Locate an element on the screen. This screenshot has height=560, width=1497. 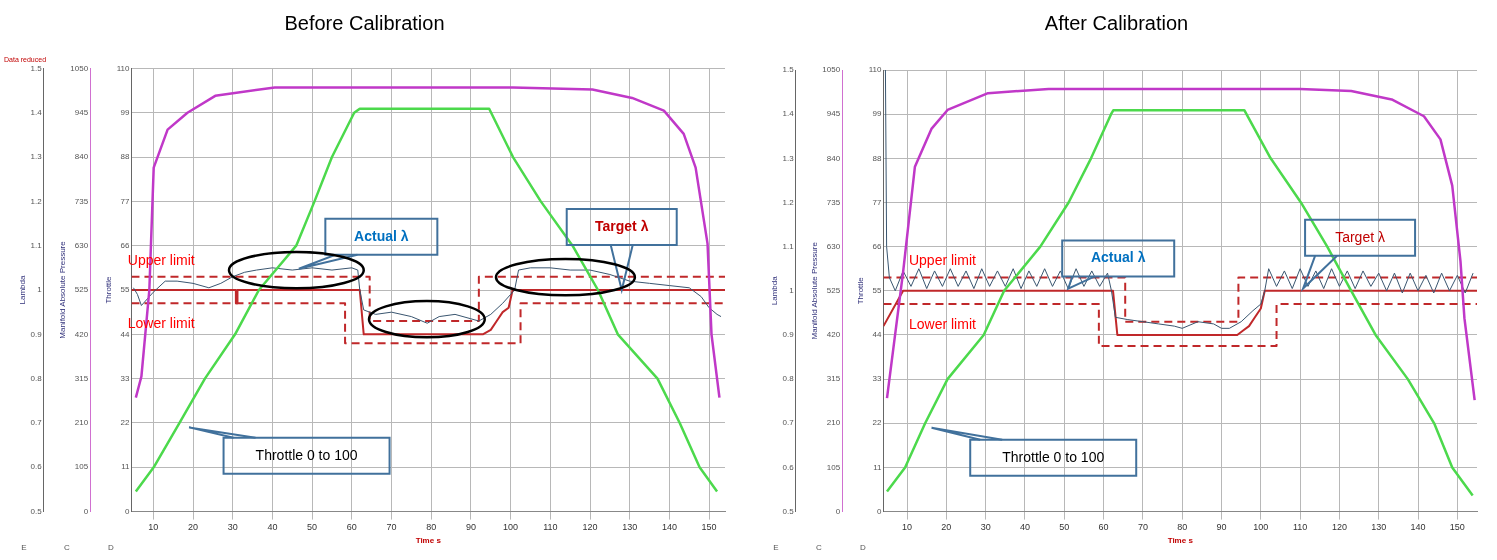
y3-tick-label: 22 is located at coordinates (125, 423).